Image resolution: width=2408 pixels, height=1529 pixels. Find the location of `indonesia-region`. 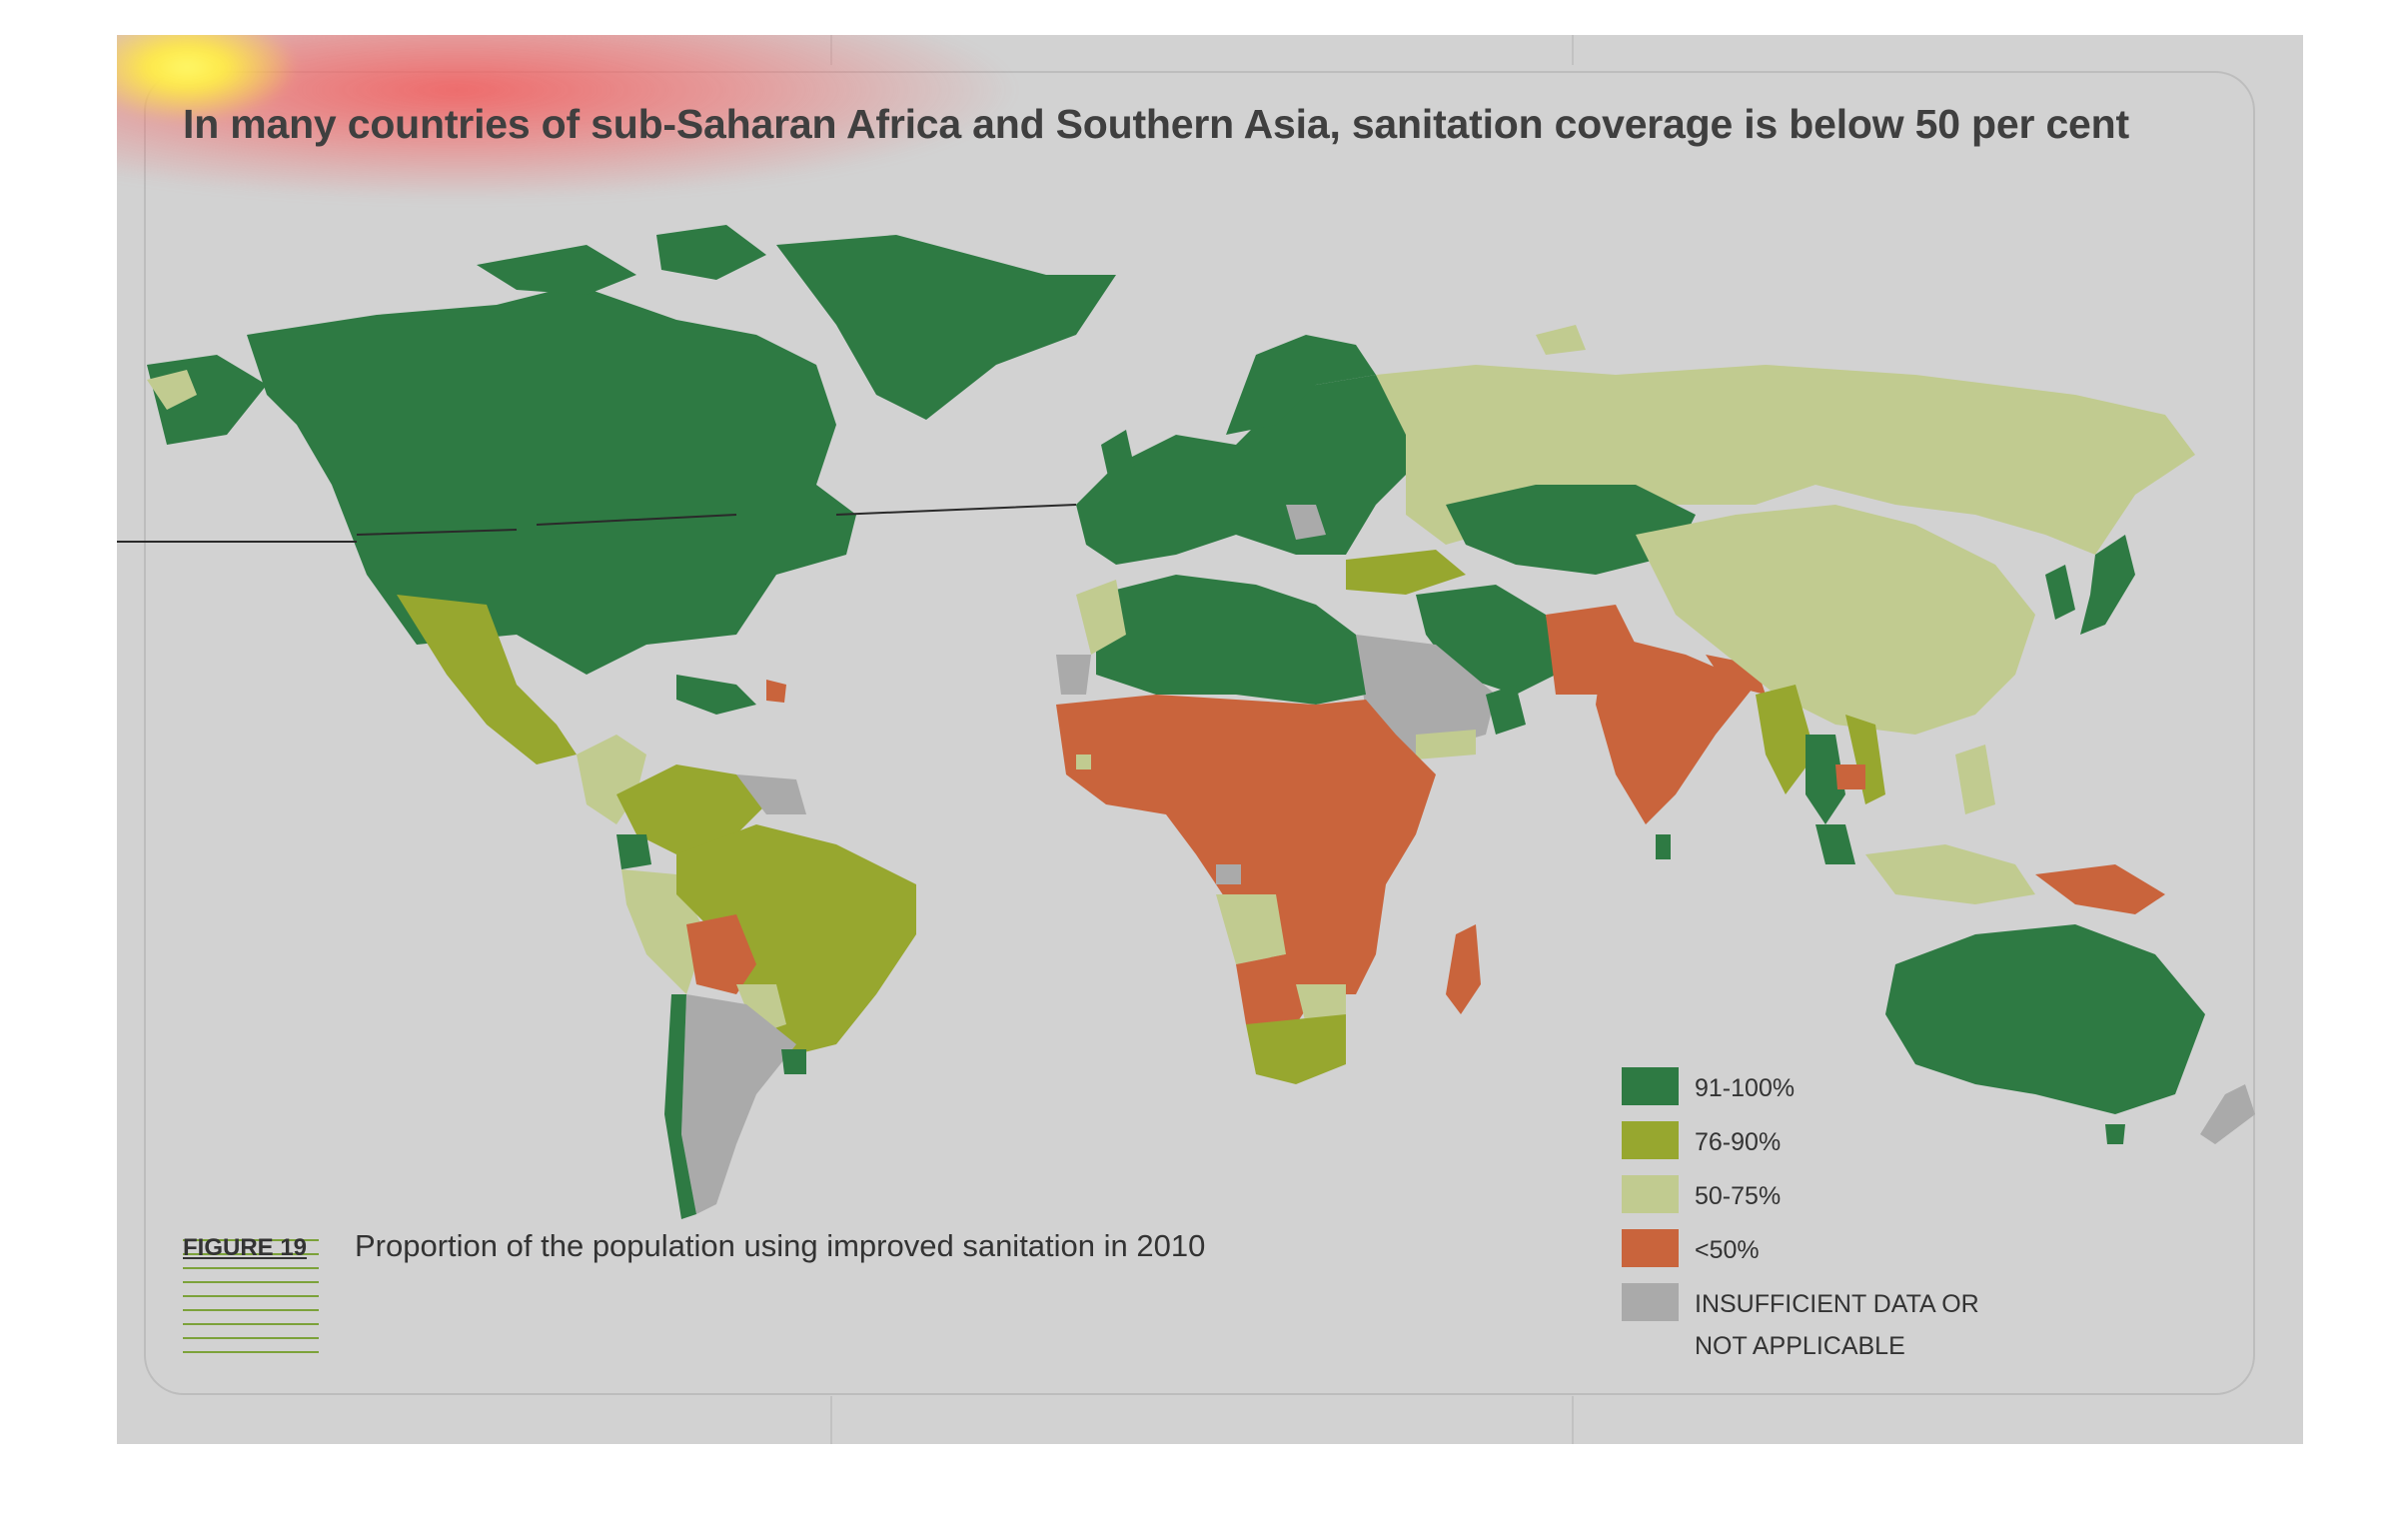

indonesia-region is located at coordinates (1950, 874).